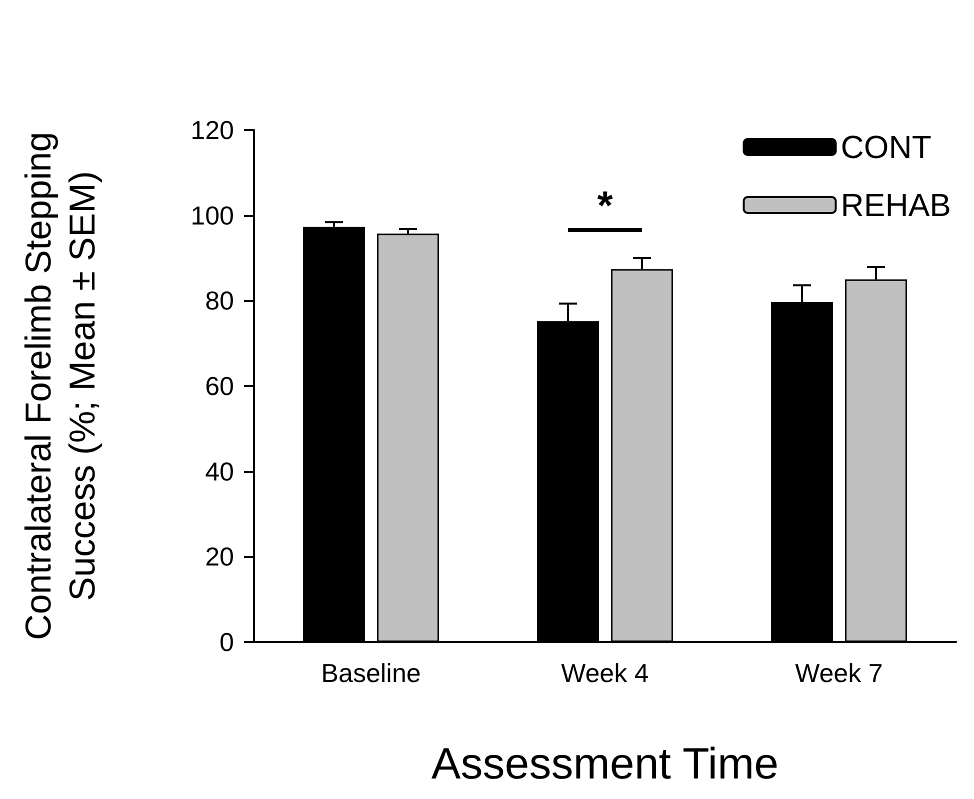 This screenshot has height=799, width=974. Describe the element at coordinates (212, 130) in the screenshot. I see `y-tick-label: 120` at that location.